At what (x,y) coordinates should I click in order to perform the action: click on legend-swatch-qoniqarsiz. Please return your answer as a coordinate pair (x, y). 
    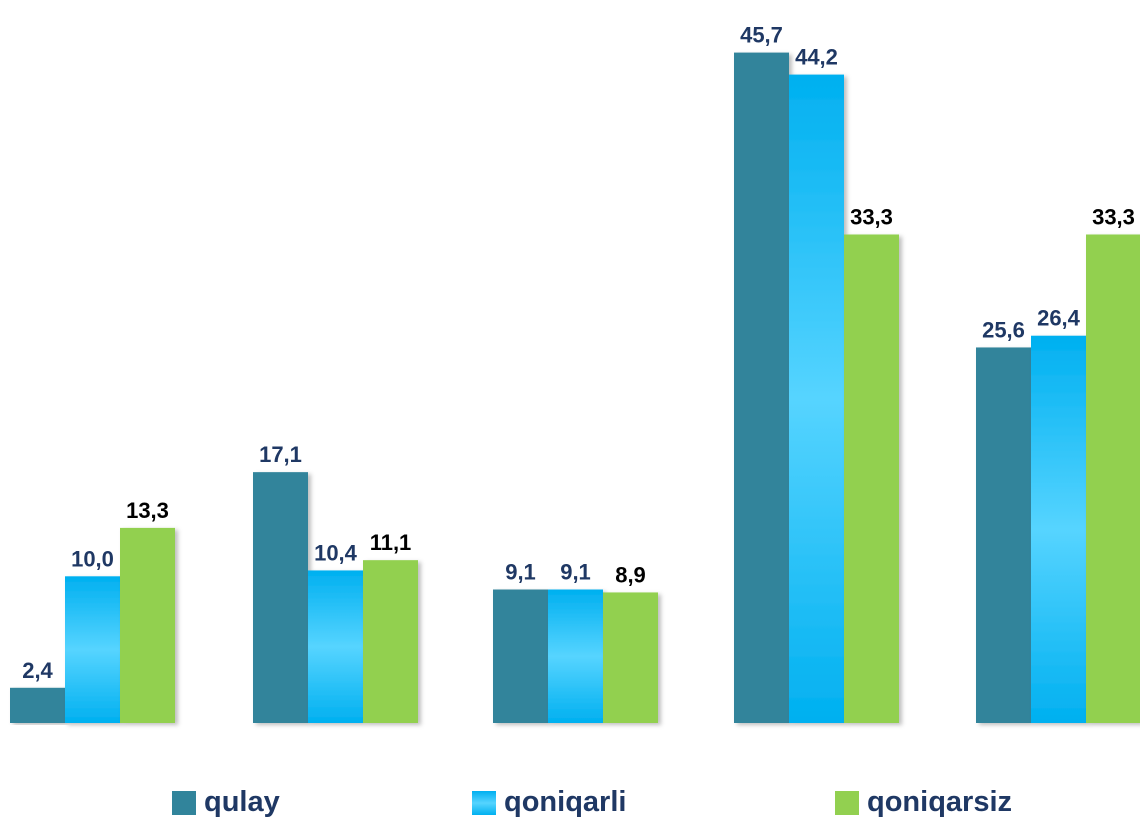
    Looking at the image, I should click on (847, 802).